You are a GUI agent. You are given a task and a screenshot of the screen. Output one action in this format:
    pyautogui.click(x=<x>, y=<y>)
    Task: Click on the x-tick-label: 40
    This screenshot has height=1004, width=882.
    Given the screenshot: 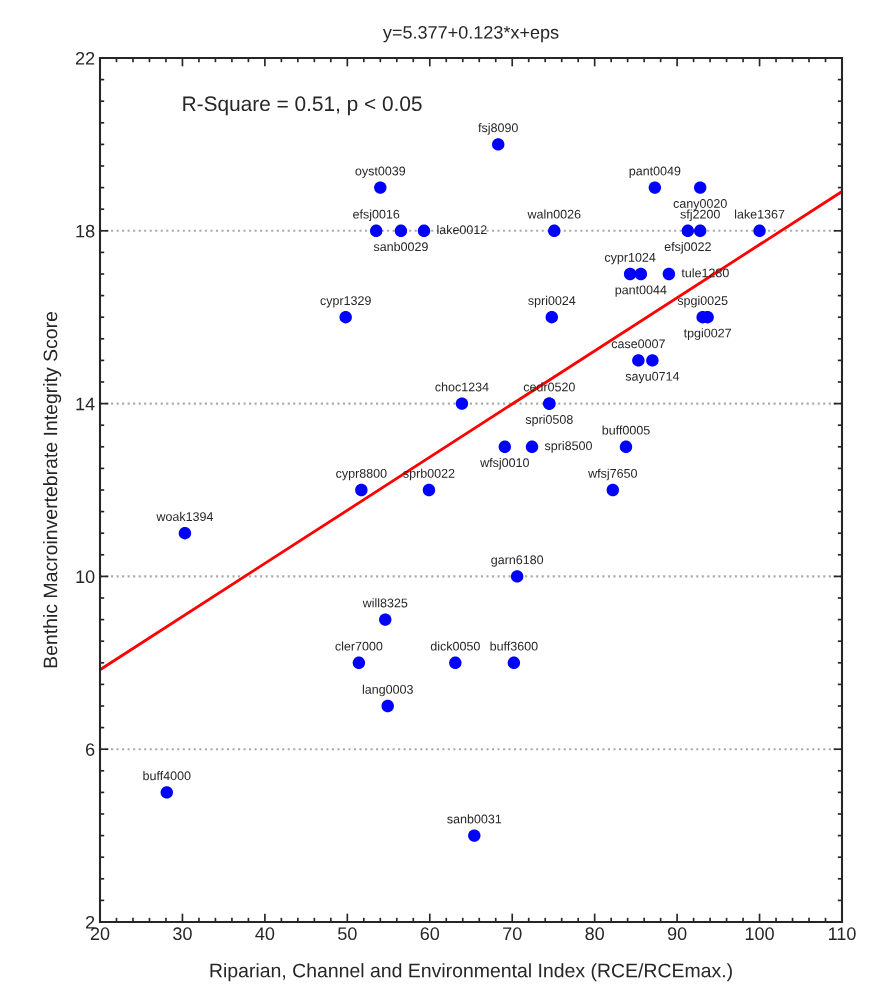 What is the action you would take?
    pyautogui.click(x=265, y=934)
    